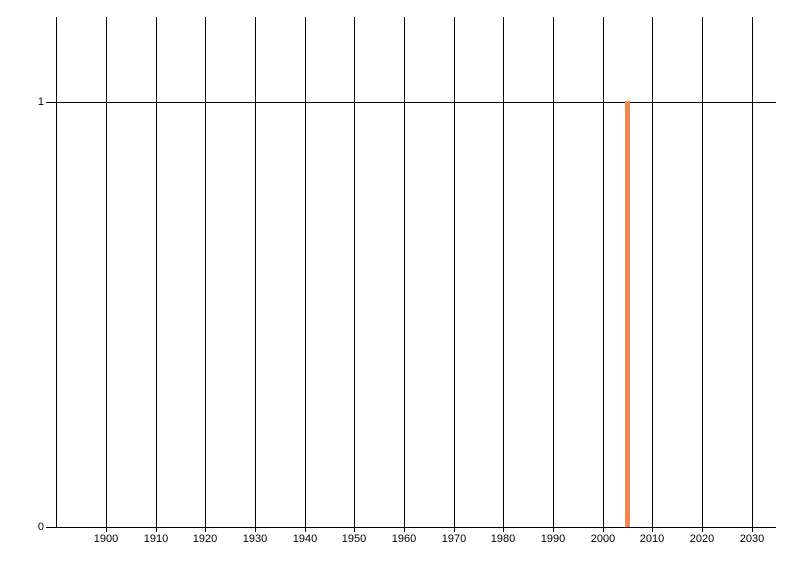  Describe the element at coordinates (205, 539) in the screenshot. I see `x-tick-label: 1920` at that location.